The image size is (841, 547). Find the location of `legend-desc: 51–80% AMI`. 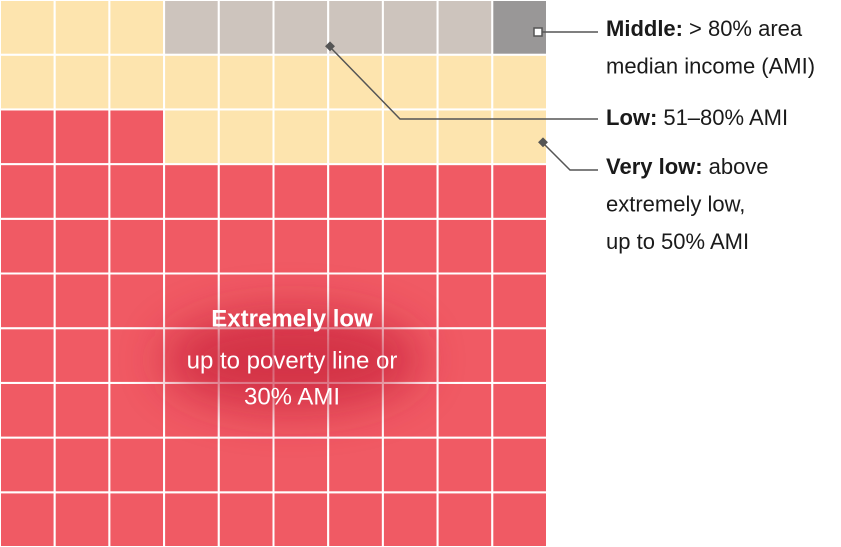

legend-desc: 51–80% AMI is located at coordinates (725, 117).